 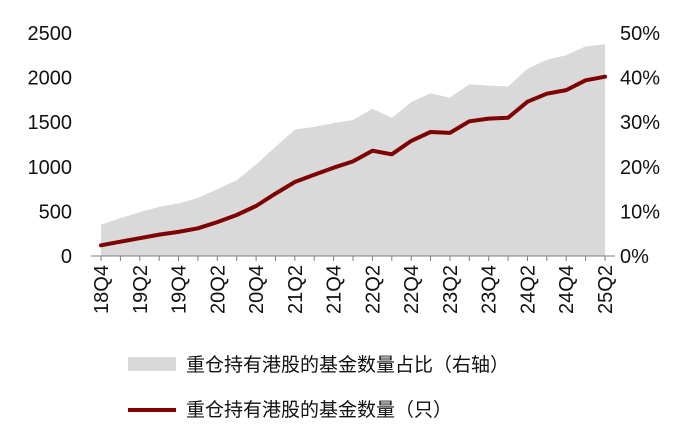 I want to click on left-tick-label: 2500, so click(x=50, y=34).